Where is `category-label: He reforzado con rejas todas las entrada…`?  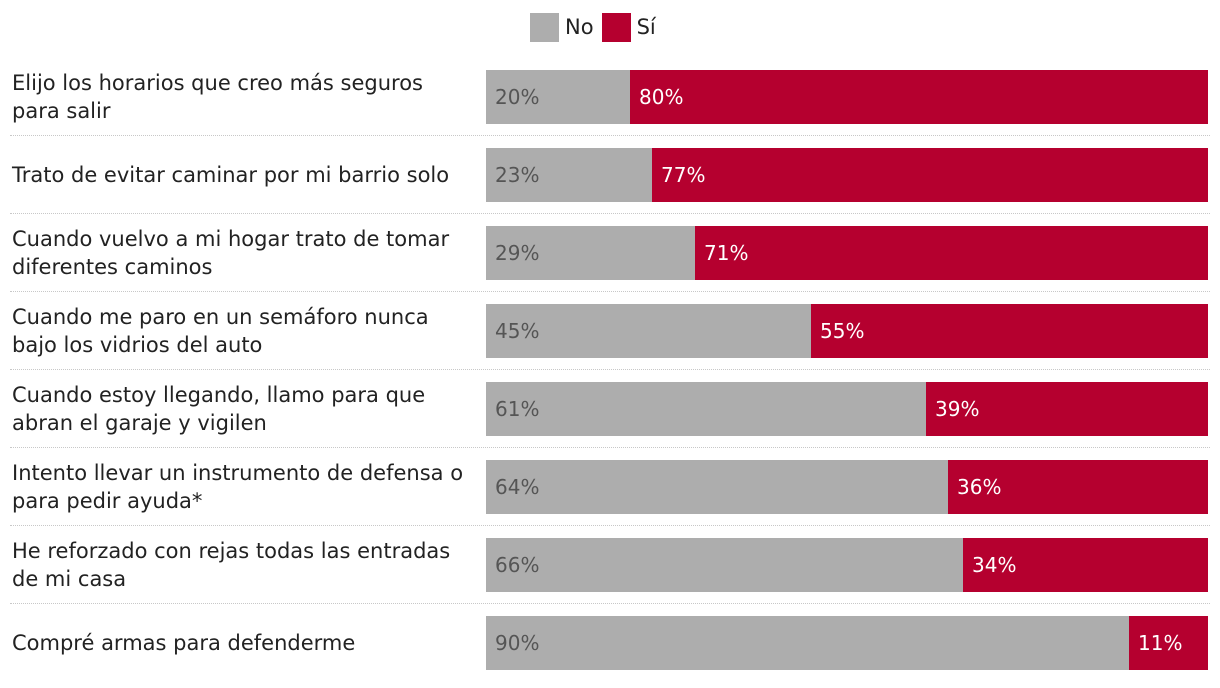 category-label: He reforzado con rejas todas las entrada… is located at coordinates (231, 565).